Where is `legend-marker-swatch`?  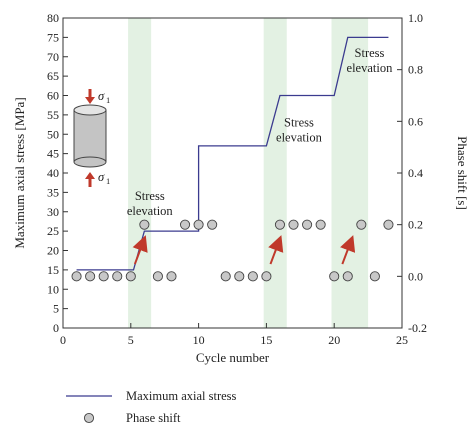
legend-marker-swatch is located at coordinates (89, 418).